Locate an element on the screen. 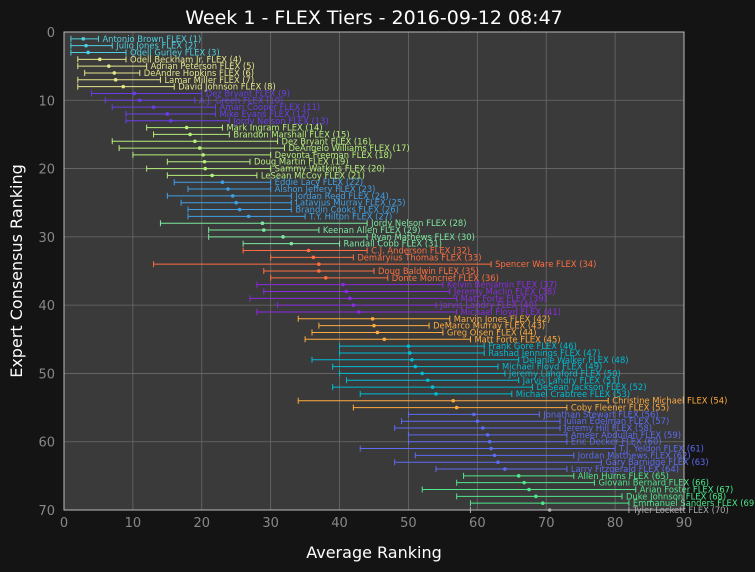 The image size is (755, 572). y-tick-label: 10 is located at coordinates (46, 101).